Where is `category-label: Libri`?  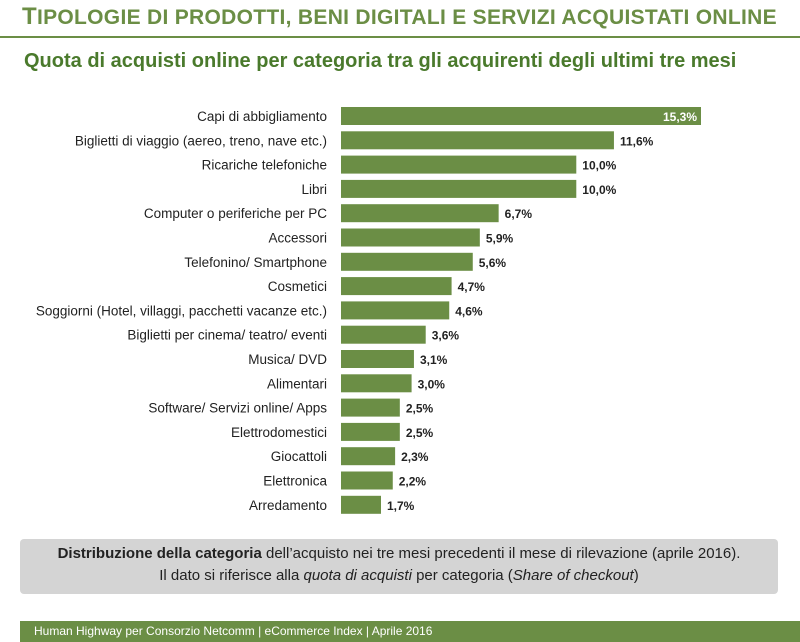
category-label: Libri is located at coordinates (314, 189).